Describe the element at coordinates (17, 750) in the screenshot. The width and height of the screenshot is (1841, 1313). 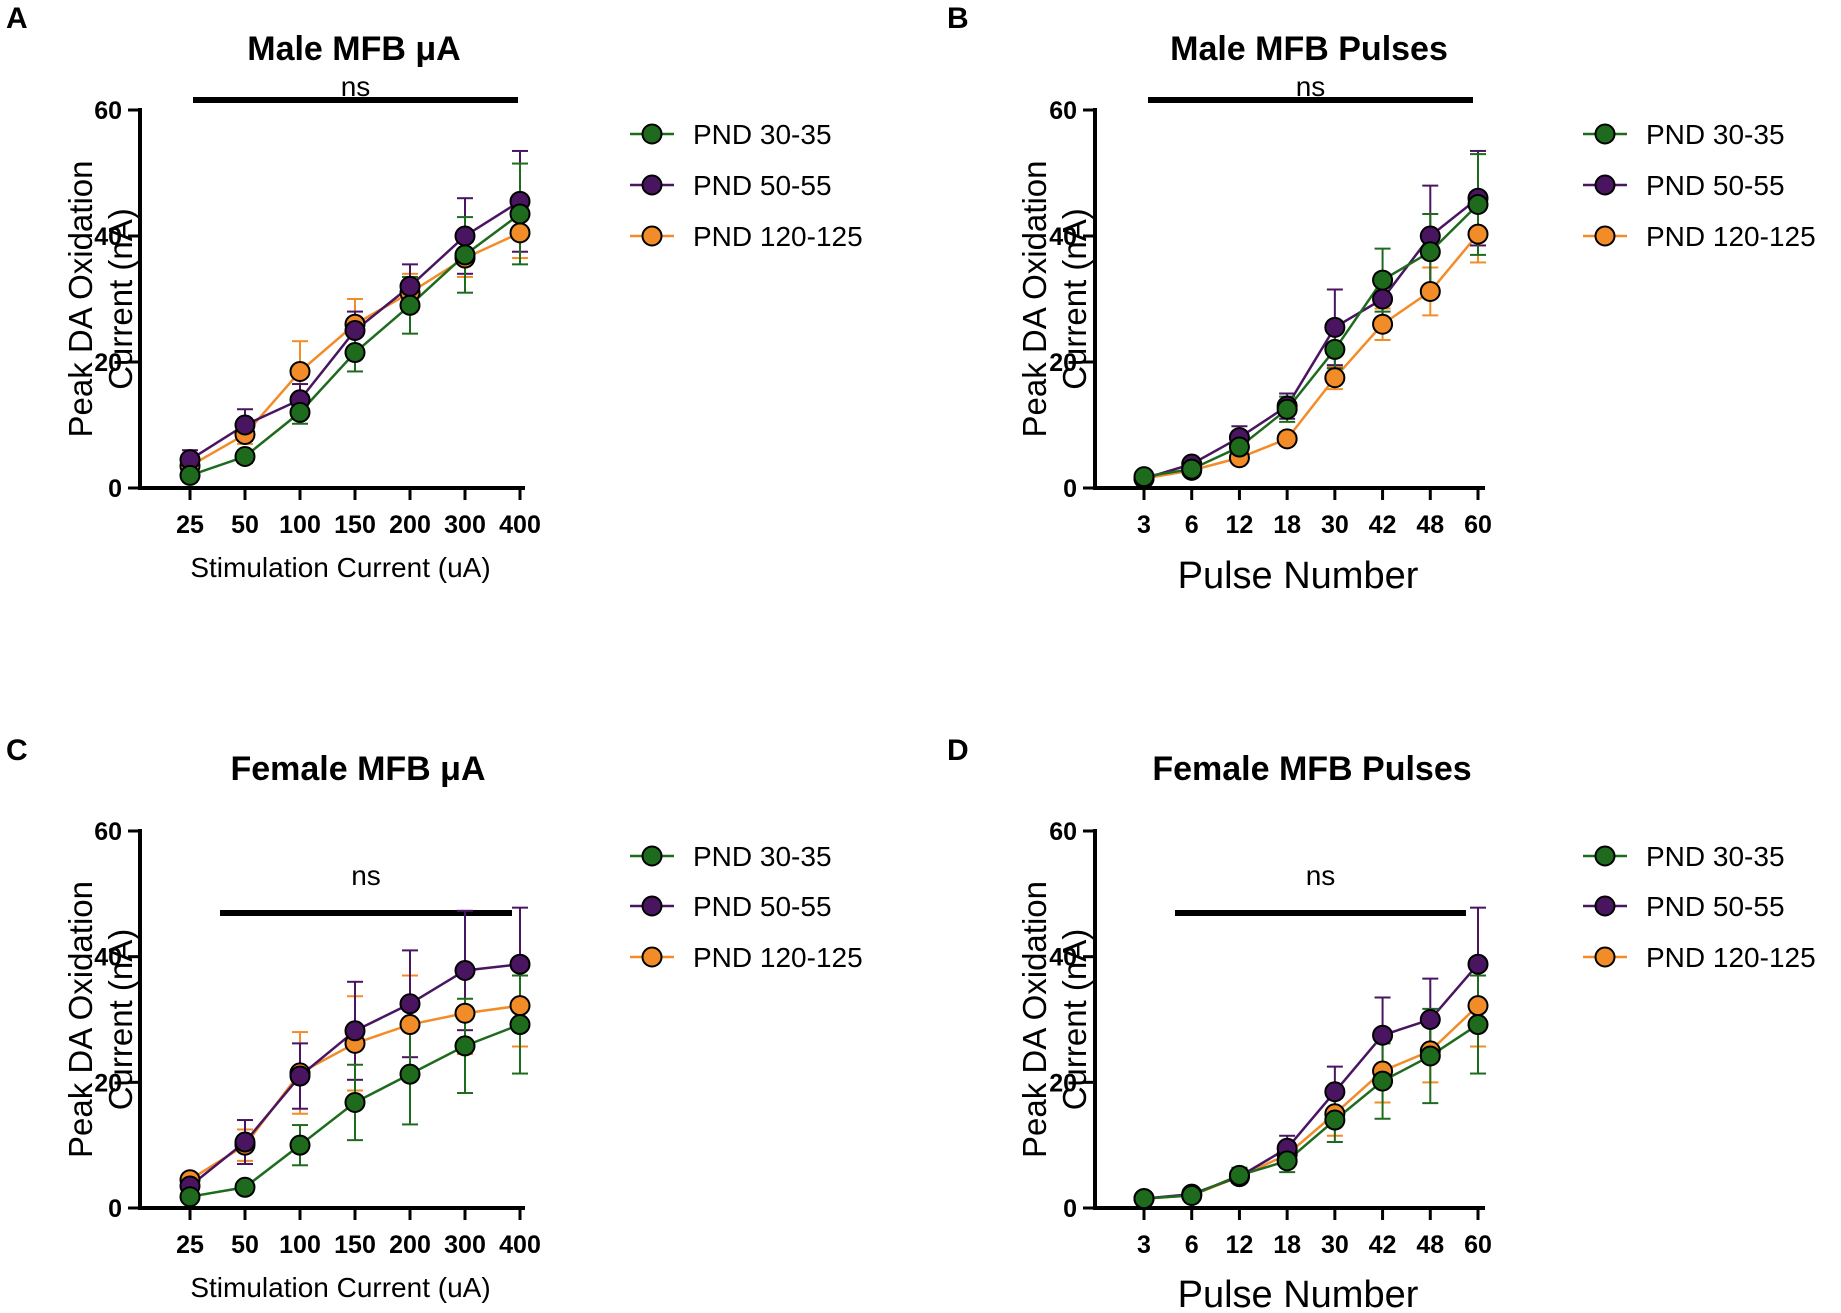
I see `panel-letter-c: C` at that location.